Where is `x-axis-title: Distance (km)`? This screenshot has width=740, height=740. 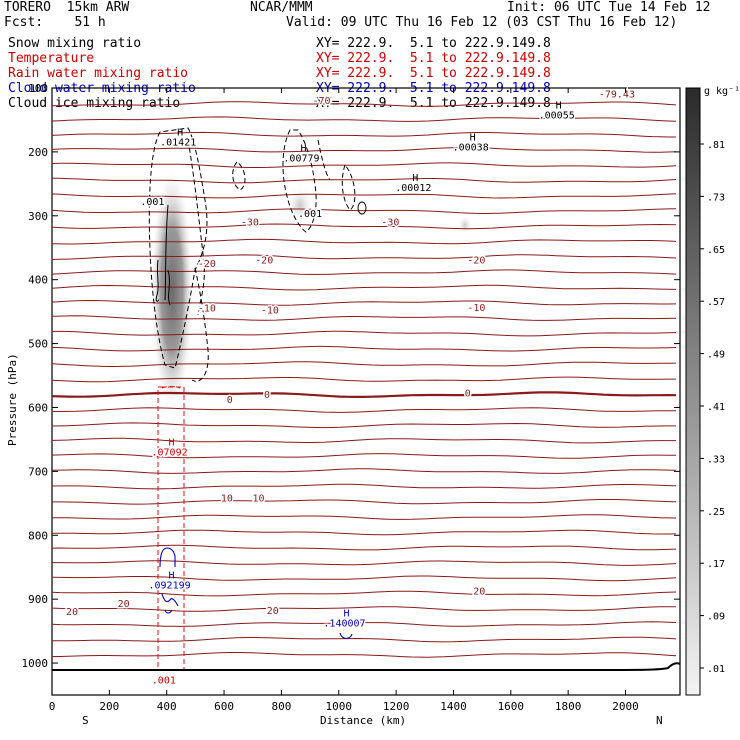
x-axis-title: Distance (km) is located at coordinates (363, 720).